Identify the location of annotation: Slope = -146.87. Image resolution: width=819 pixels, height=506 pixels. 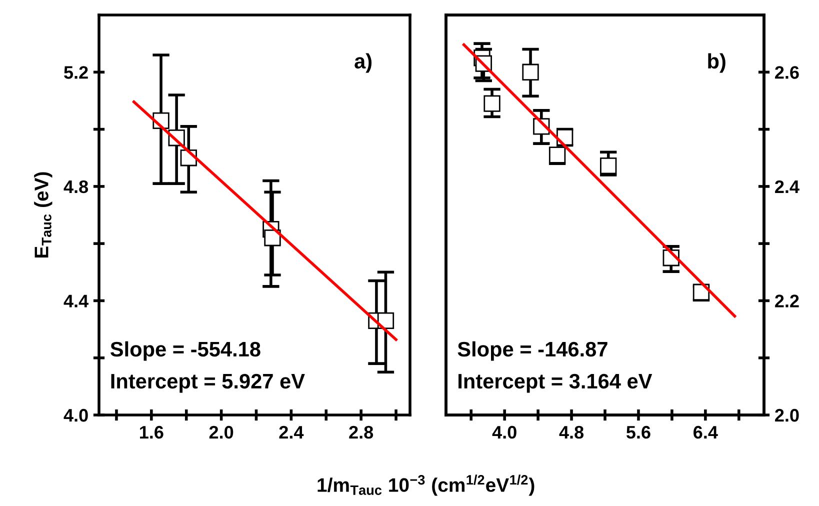
(533, 351).